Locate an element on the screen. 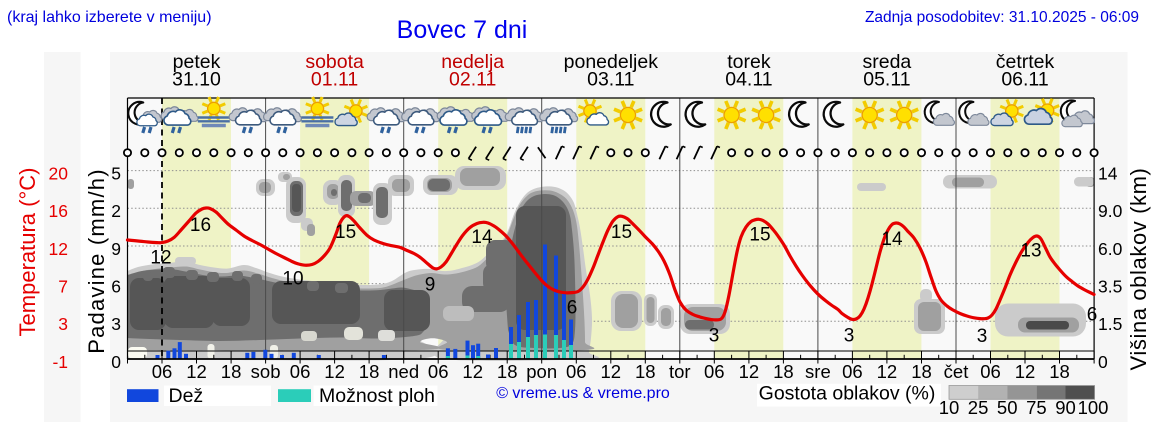  svg-text: 90 is located at coordinates (1065, 407).